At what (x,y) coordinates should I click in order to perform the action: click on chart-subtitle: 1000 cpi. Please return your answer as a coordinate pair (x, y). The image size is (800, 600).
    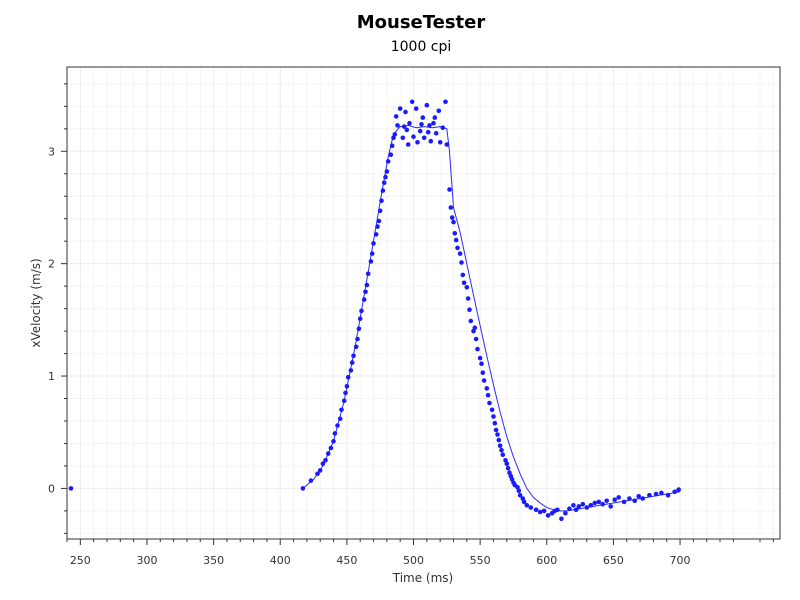
    Looking at the image, I should click on (421, 47).